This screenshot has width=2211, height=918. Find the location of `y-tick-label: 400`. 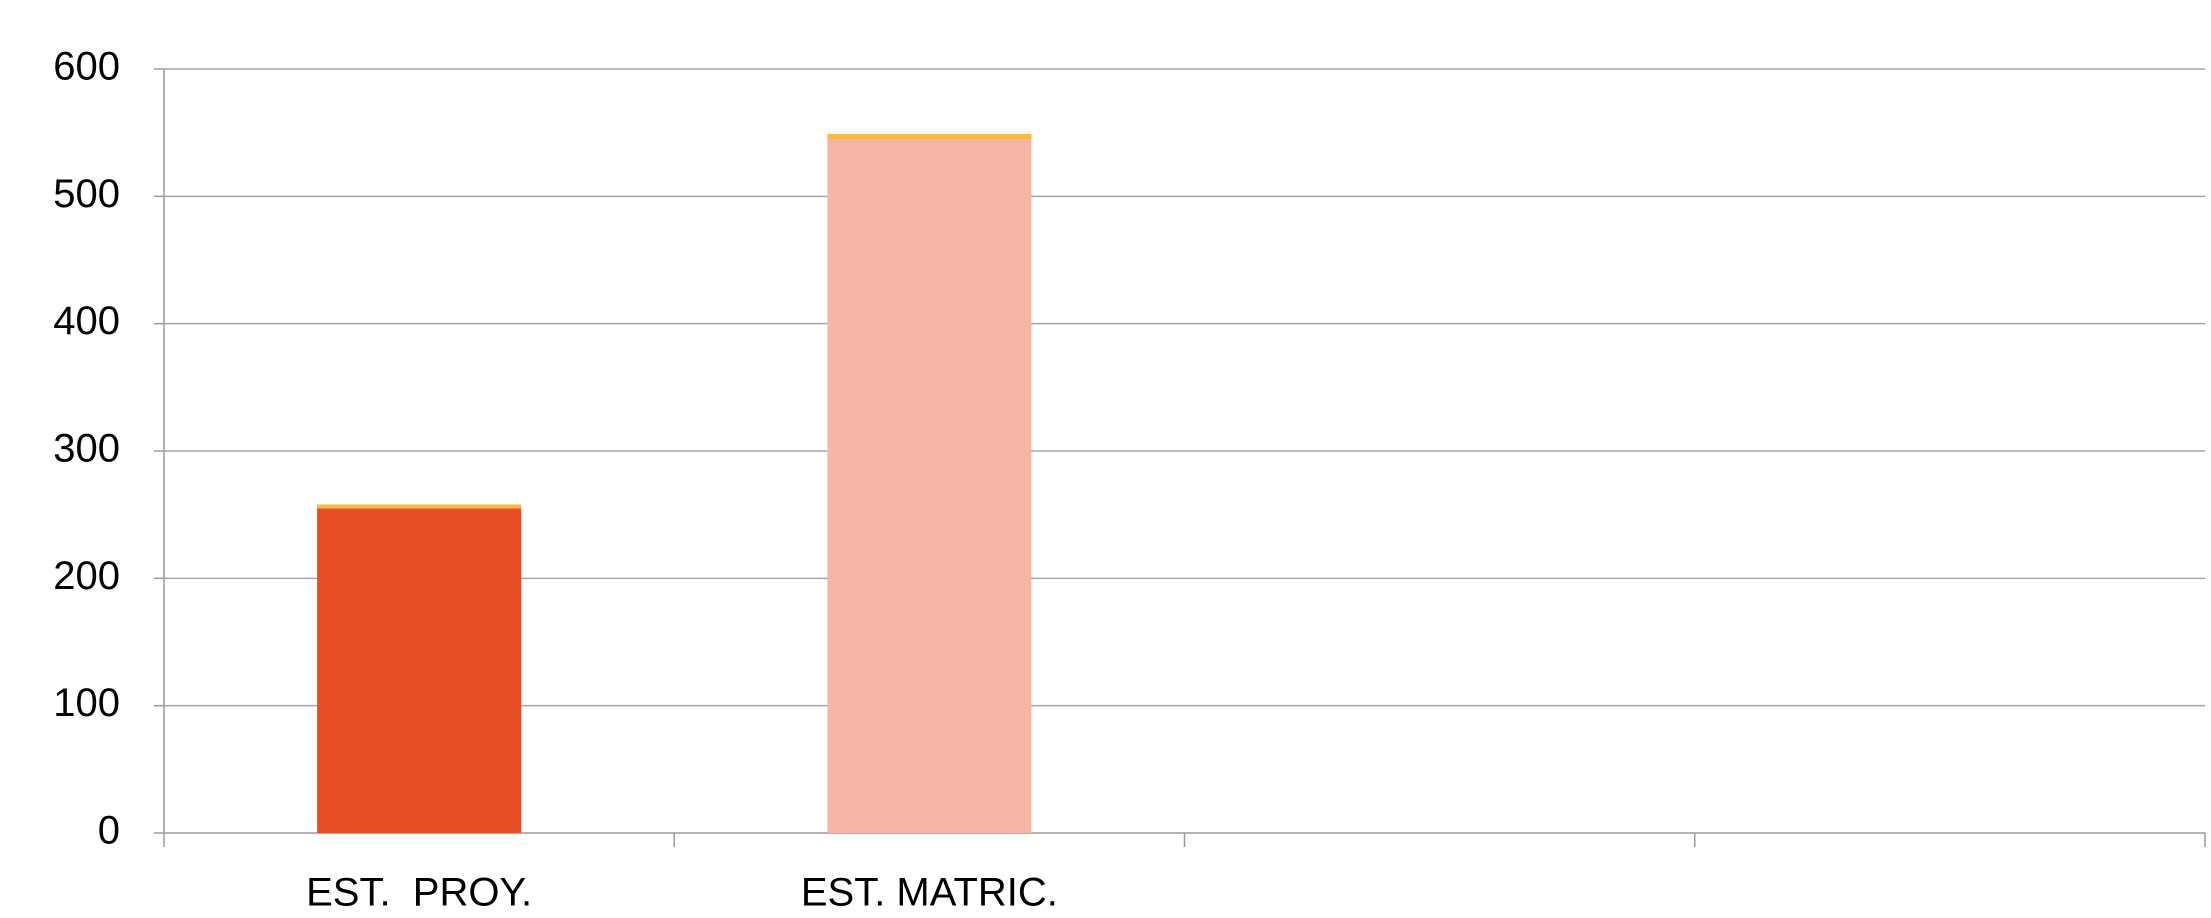

y-tick-label: 400 is located at coordinates (86, 321).